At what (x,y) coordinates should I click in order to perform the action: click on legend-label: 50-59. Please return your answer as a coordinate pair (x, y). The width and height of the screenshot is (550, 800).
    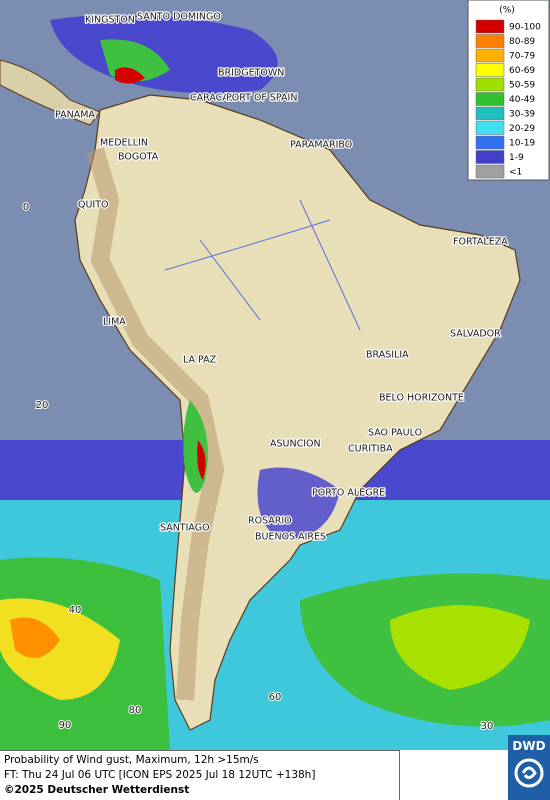
    Looking at the image, I should click on (522, 86).